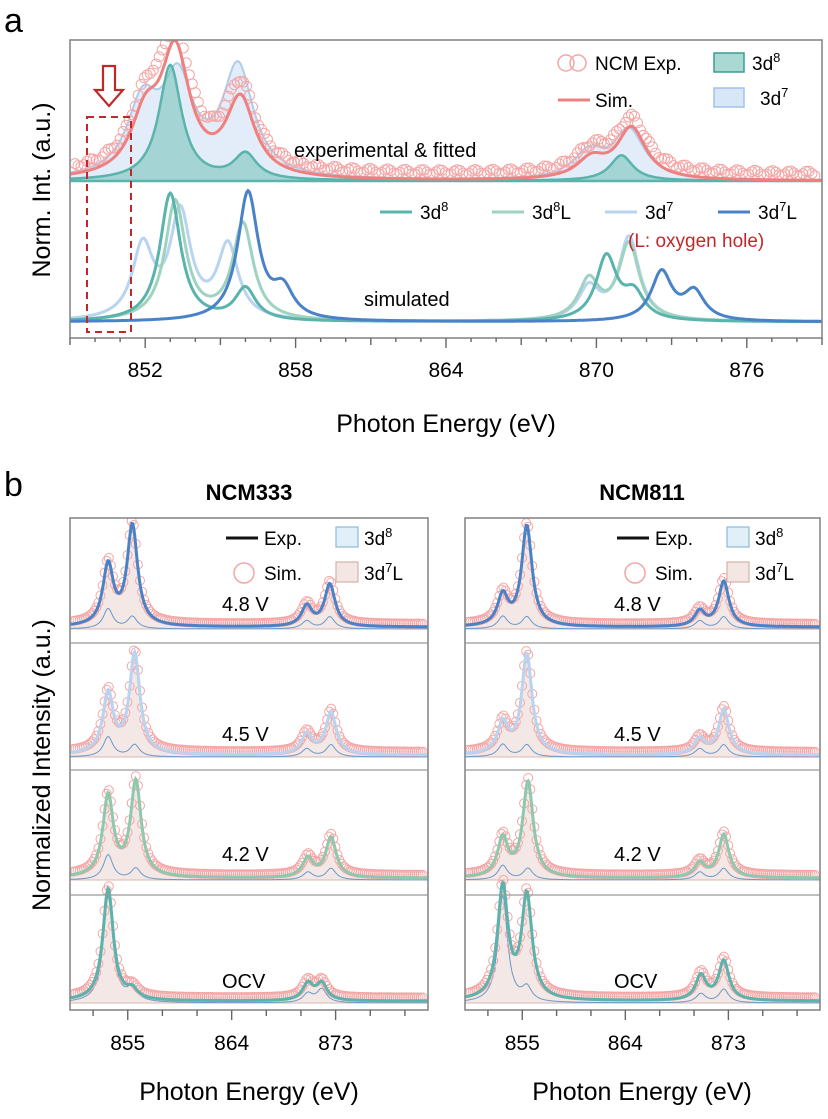  What do you see at coordinates (249, 1092) in the screenshot?
I see `ncm333-xlabel: Photon Energy (eV)` at bounding box center [249, 1092].